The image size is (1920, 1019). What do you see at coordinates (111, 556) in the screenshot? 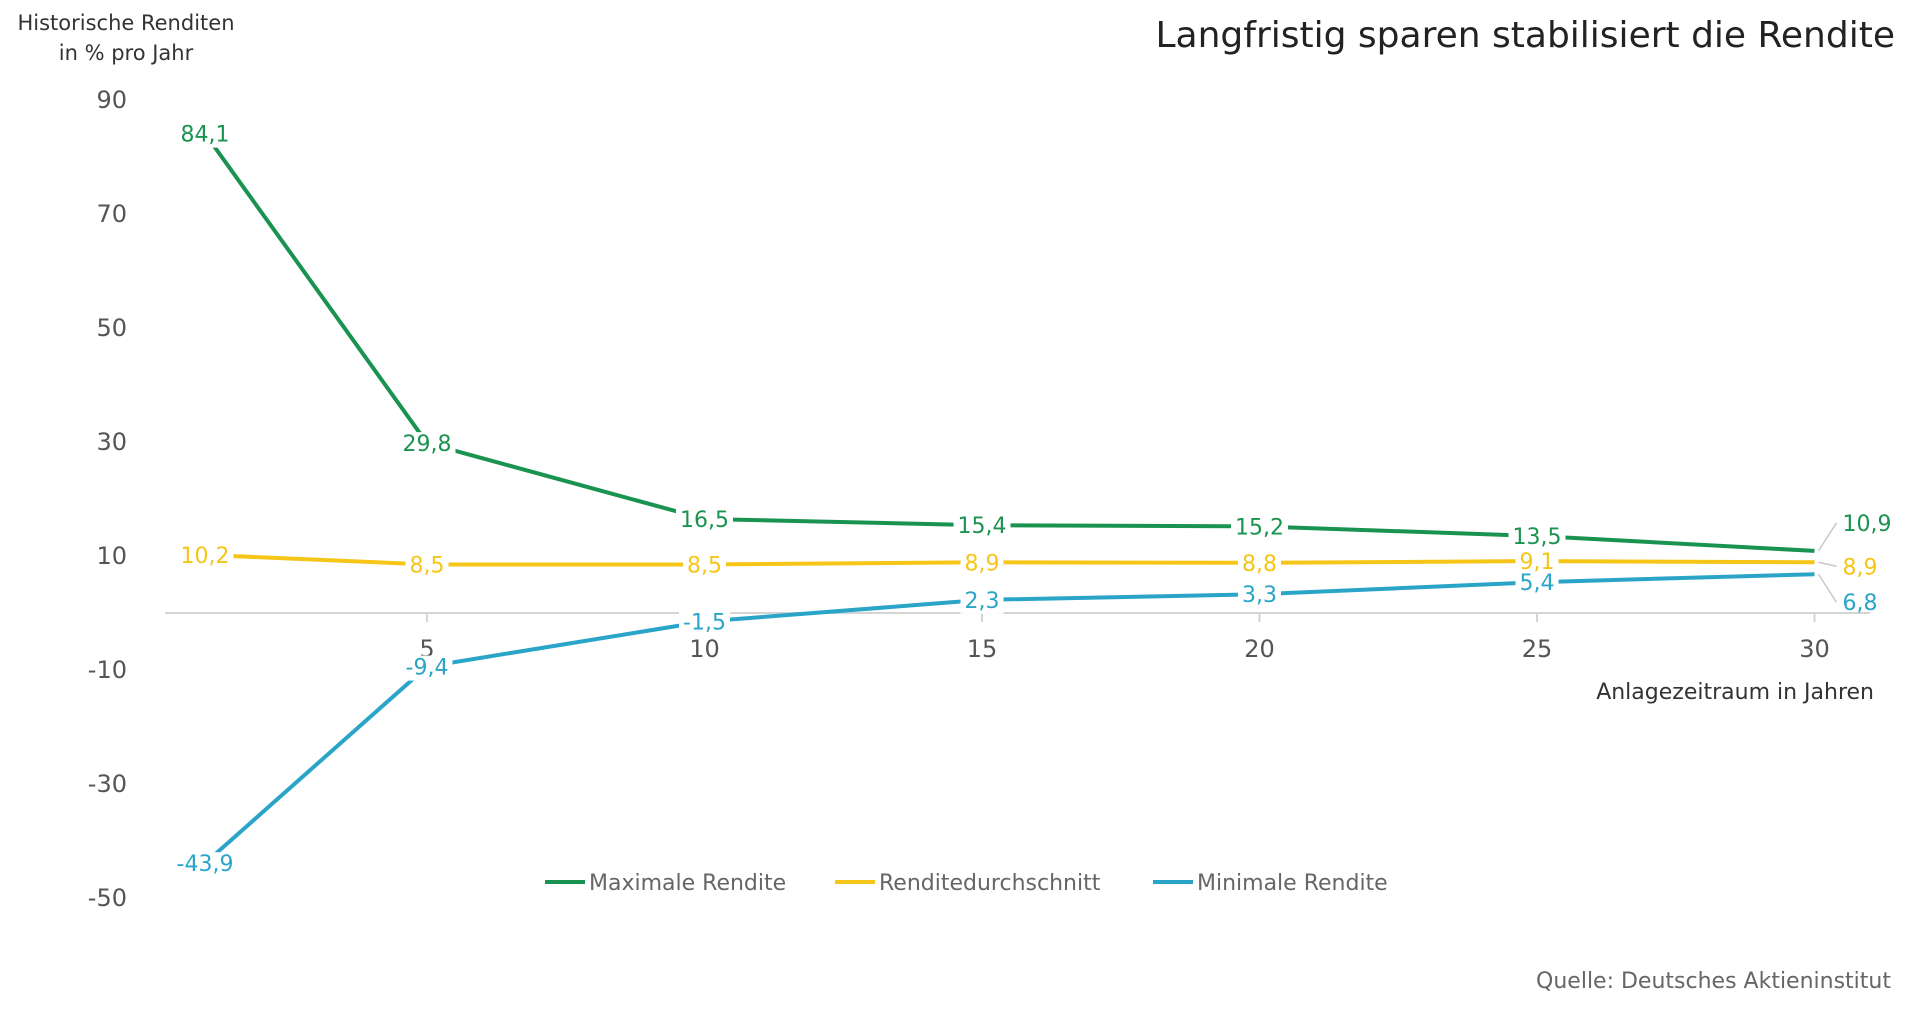
I see `y-tick-label: 10` at bounding box center [111, 556].